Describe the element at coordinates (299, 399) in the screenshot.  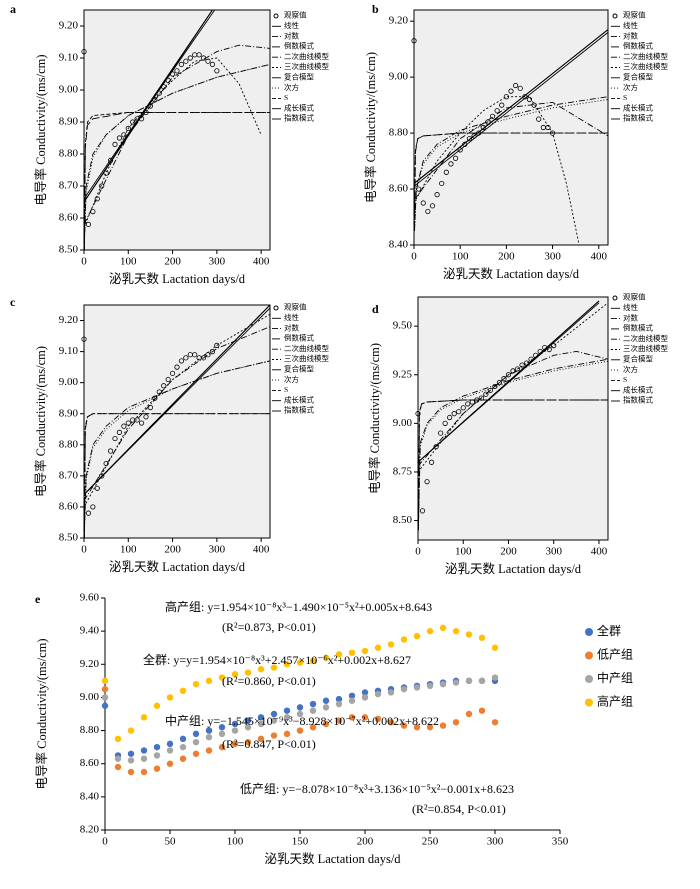
I see `legend-label: 成长模式` at that location.